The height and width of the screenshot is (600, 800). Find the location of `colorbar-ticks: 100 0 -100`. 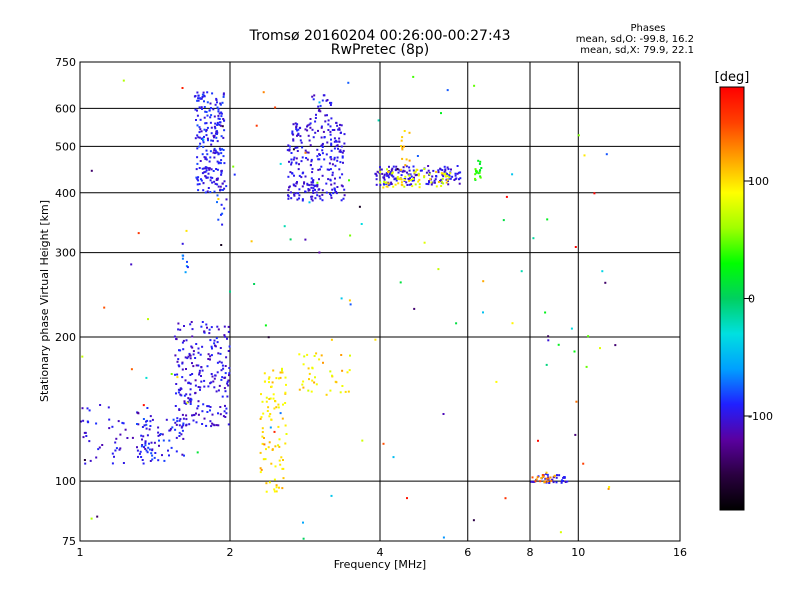

colorbar-ticks: 100 0 -100 is located at coordinates (758, 299).